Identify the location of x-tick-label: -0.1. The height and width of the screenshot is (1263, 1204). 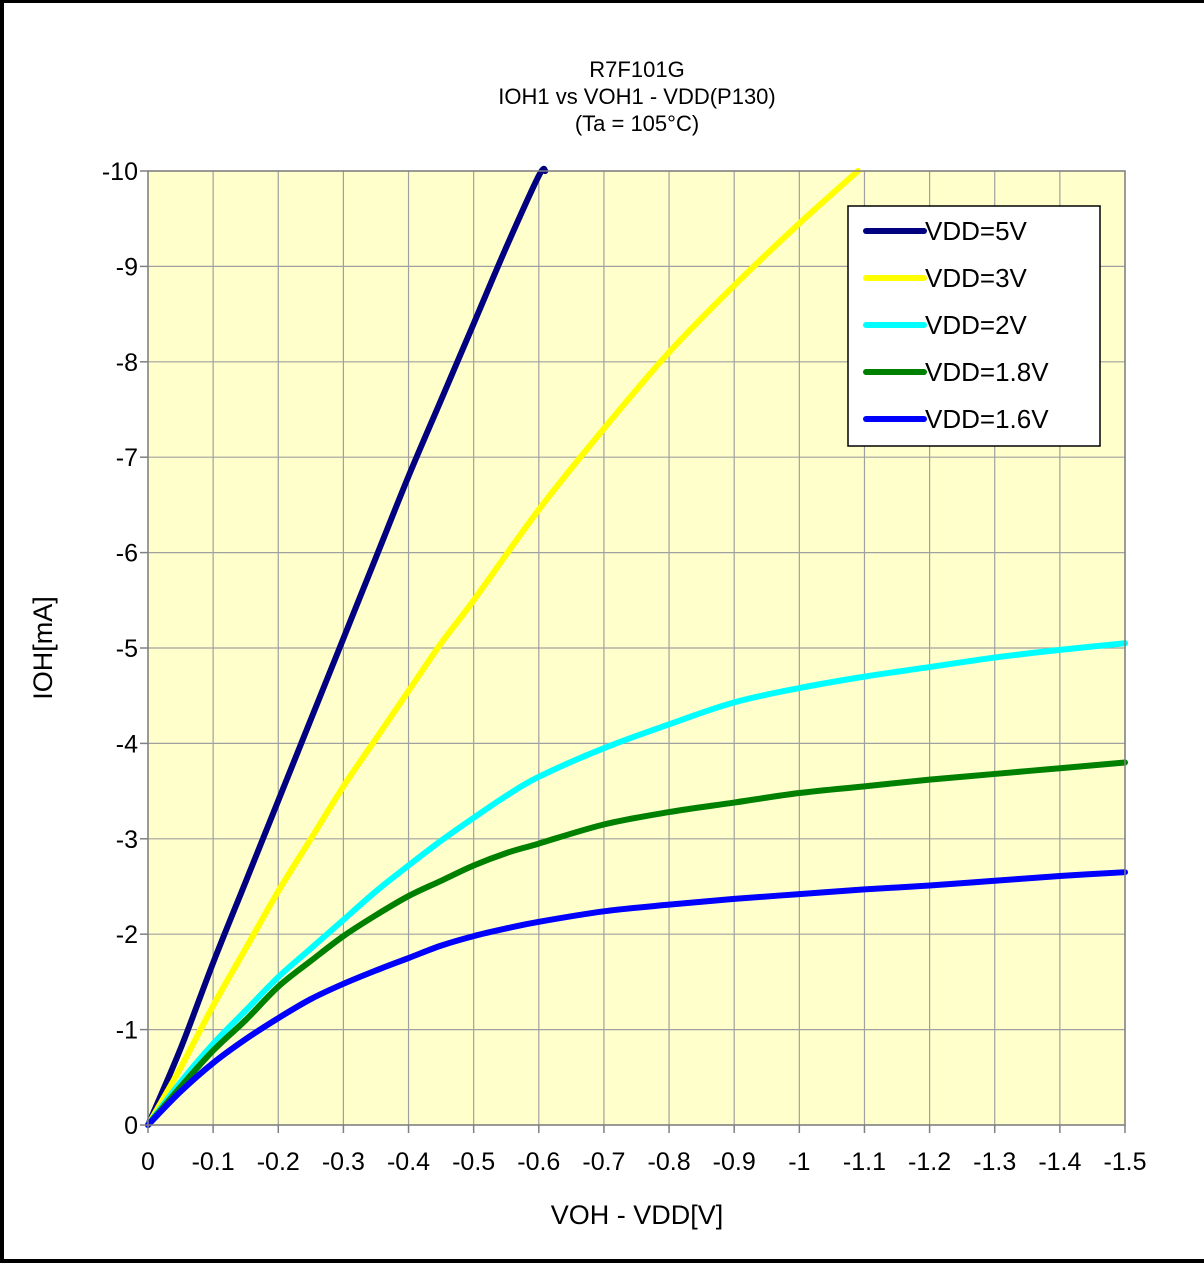
(213, 1162).